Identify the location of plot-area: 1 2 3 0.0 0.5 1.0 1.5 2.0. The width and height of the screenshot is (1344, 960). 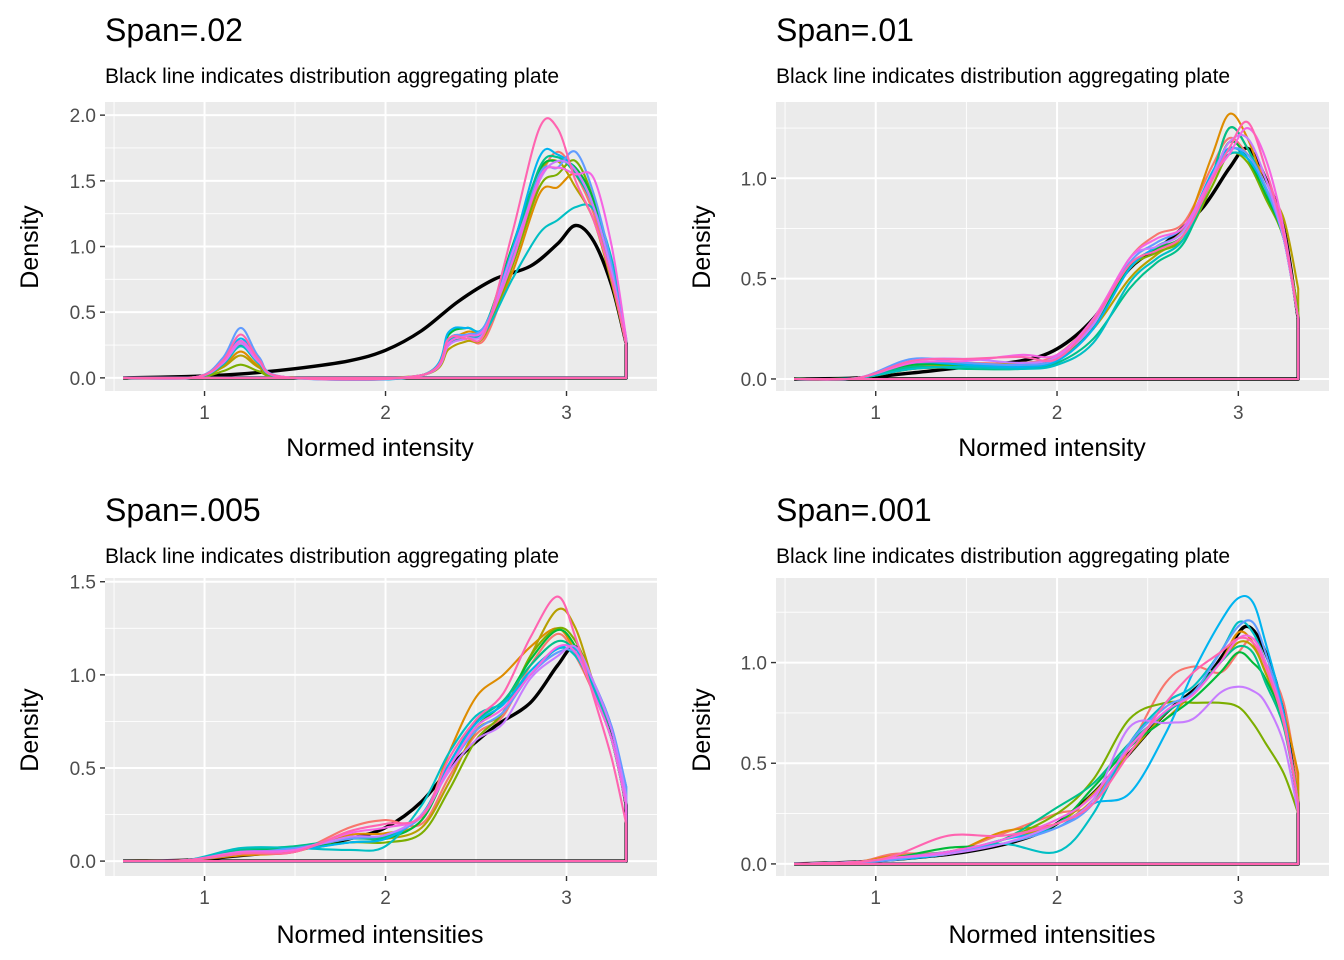
(363, 263).